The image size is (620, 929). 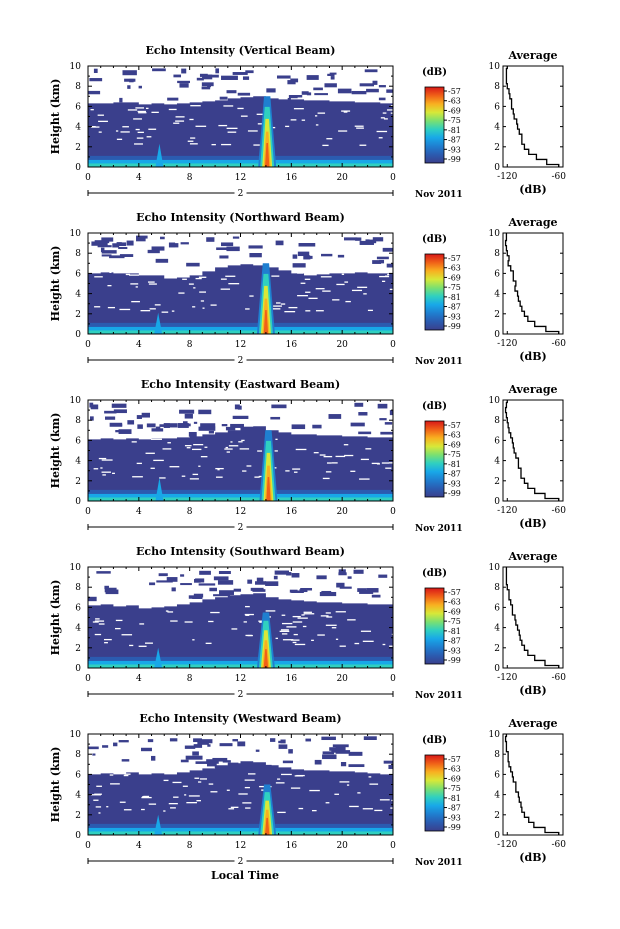 What do you see at coordinates (190, 345) in the screenshot?
I see `x-tick-label: 8` at bounding box center [190, 345].